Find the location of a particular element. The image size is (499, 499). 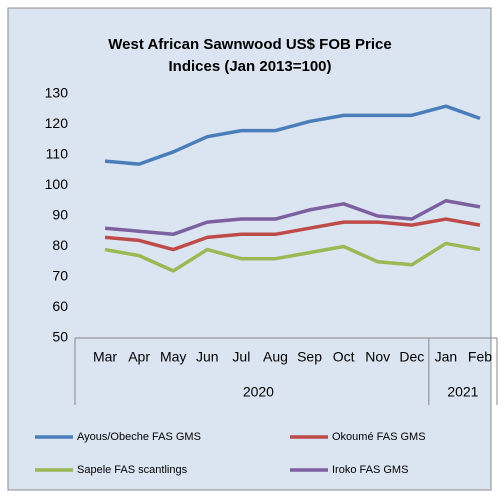

x-tick-label: Mar is located at coordinates (105, 357).